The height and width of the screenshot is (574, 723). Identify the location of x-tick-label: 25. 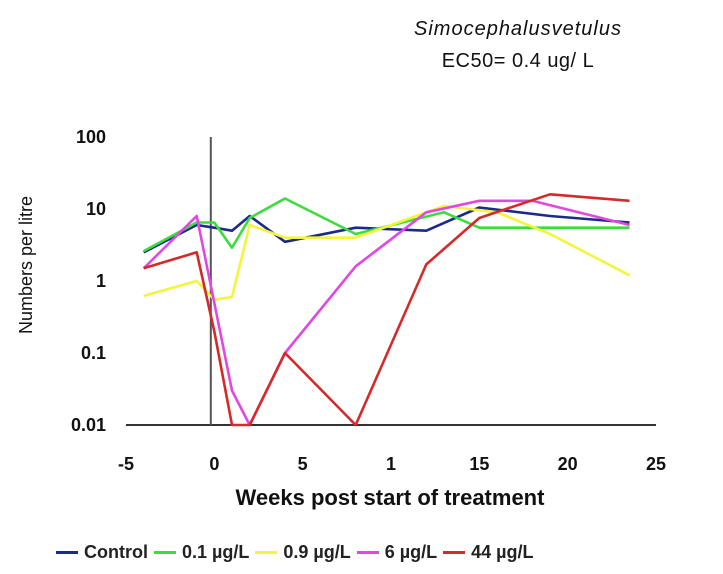
(656, 464).